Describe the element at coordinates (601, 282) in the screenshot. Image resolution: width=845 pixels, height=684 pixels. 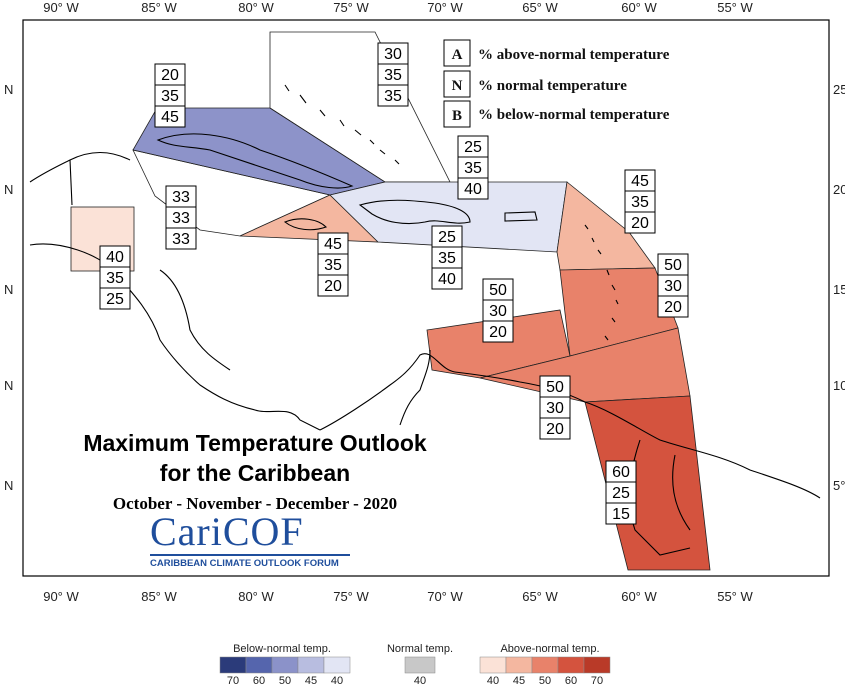
I see `antilles-islands` at that location.